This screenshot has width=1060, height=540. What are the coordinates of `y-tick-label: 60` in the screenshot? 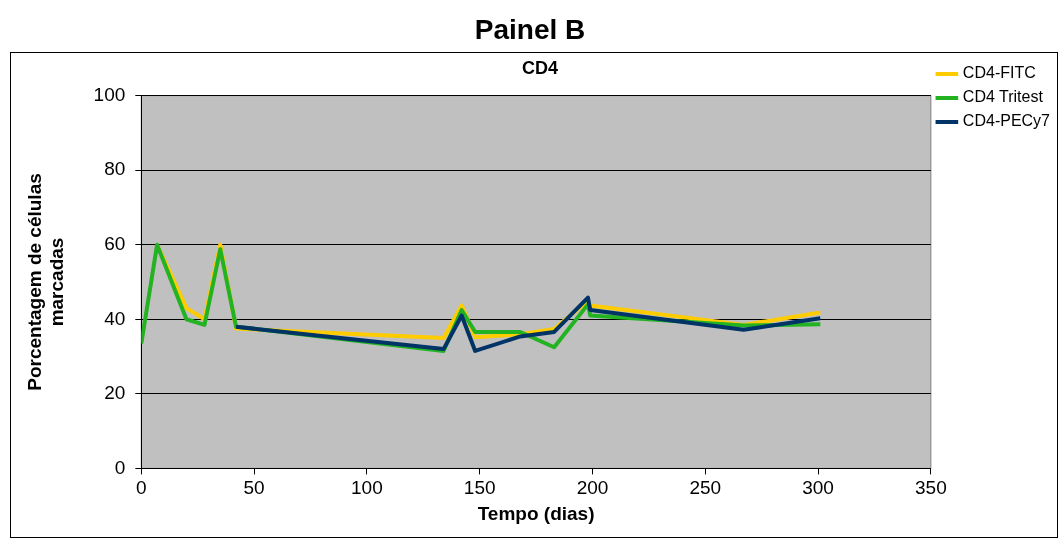 It's located at (115, 243).